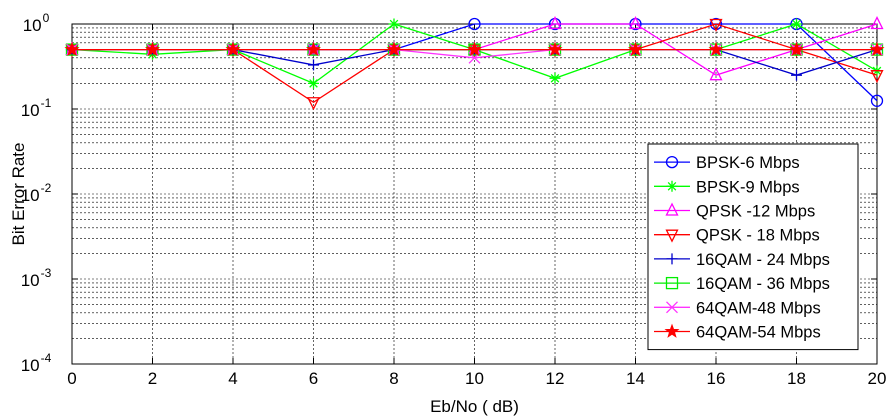 This screenshot has width=893, height=417. Describe the element at coordinates (555, 378) in the screenshot. I see `x-tick-label: 12` at that location.